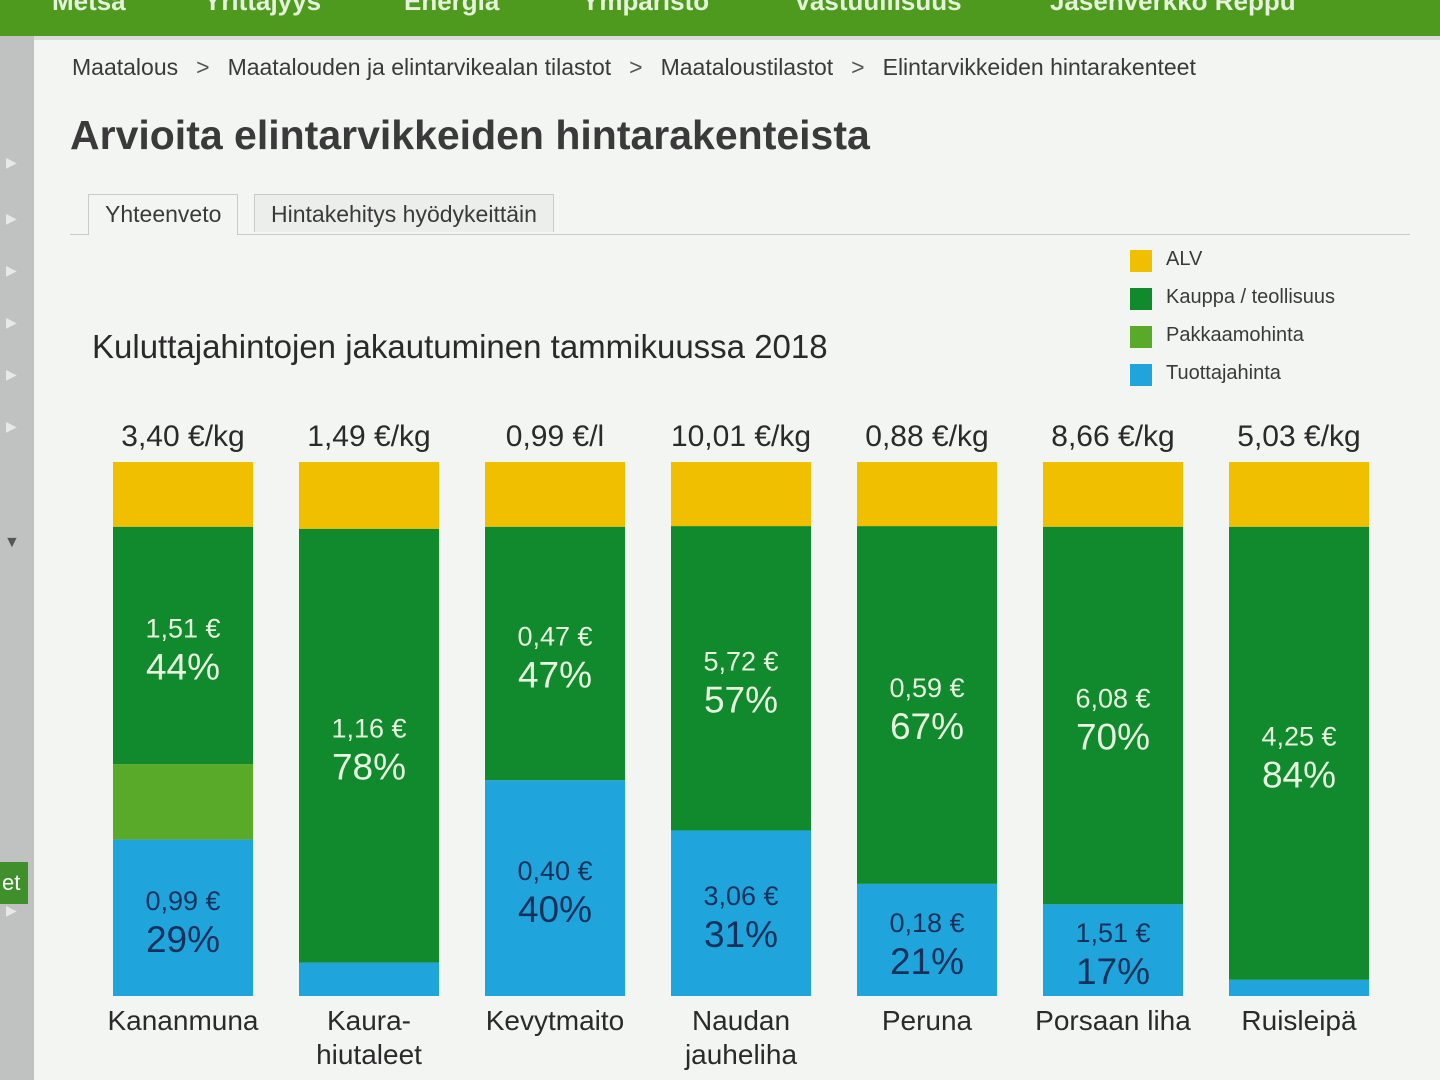 This screenshot has width=1440, height=1080. Describe the element at coordinates (1141, 261) in the screenshot. I see `legend-swatch-alv` at that location.